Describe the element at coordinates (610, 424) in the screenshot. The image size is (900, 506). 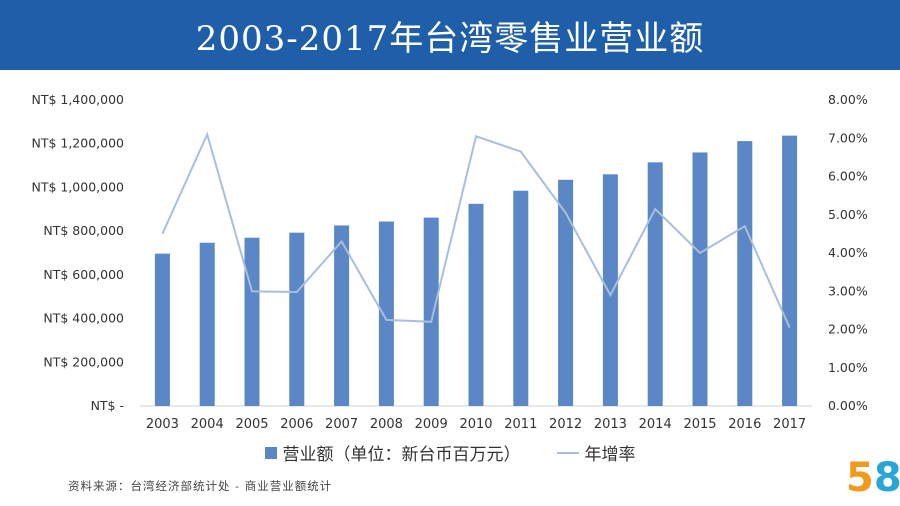
I see `x-tick-label: 2013` at that location.